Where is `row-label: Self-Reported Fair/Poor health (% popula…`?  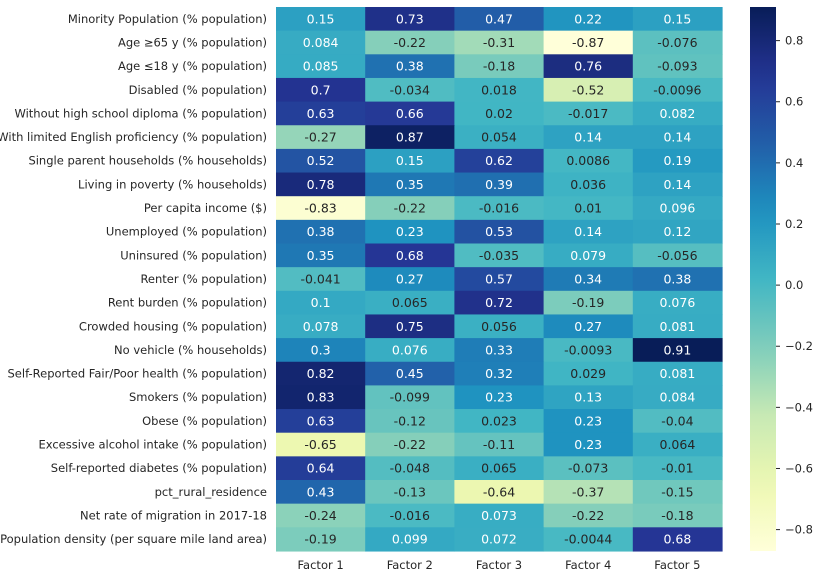
row-label: Self-Reported Fair/Poor health (% popula… is located at coordinates (138, 374).